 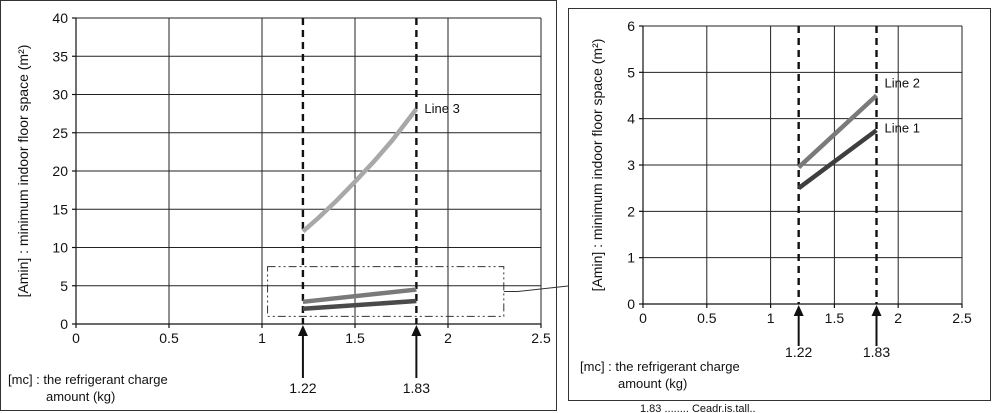 What do you see at coordinates (60, 209) in the screenshot?
I see `y-tick-label: 15` at bounding box center [60, 209].